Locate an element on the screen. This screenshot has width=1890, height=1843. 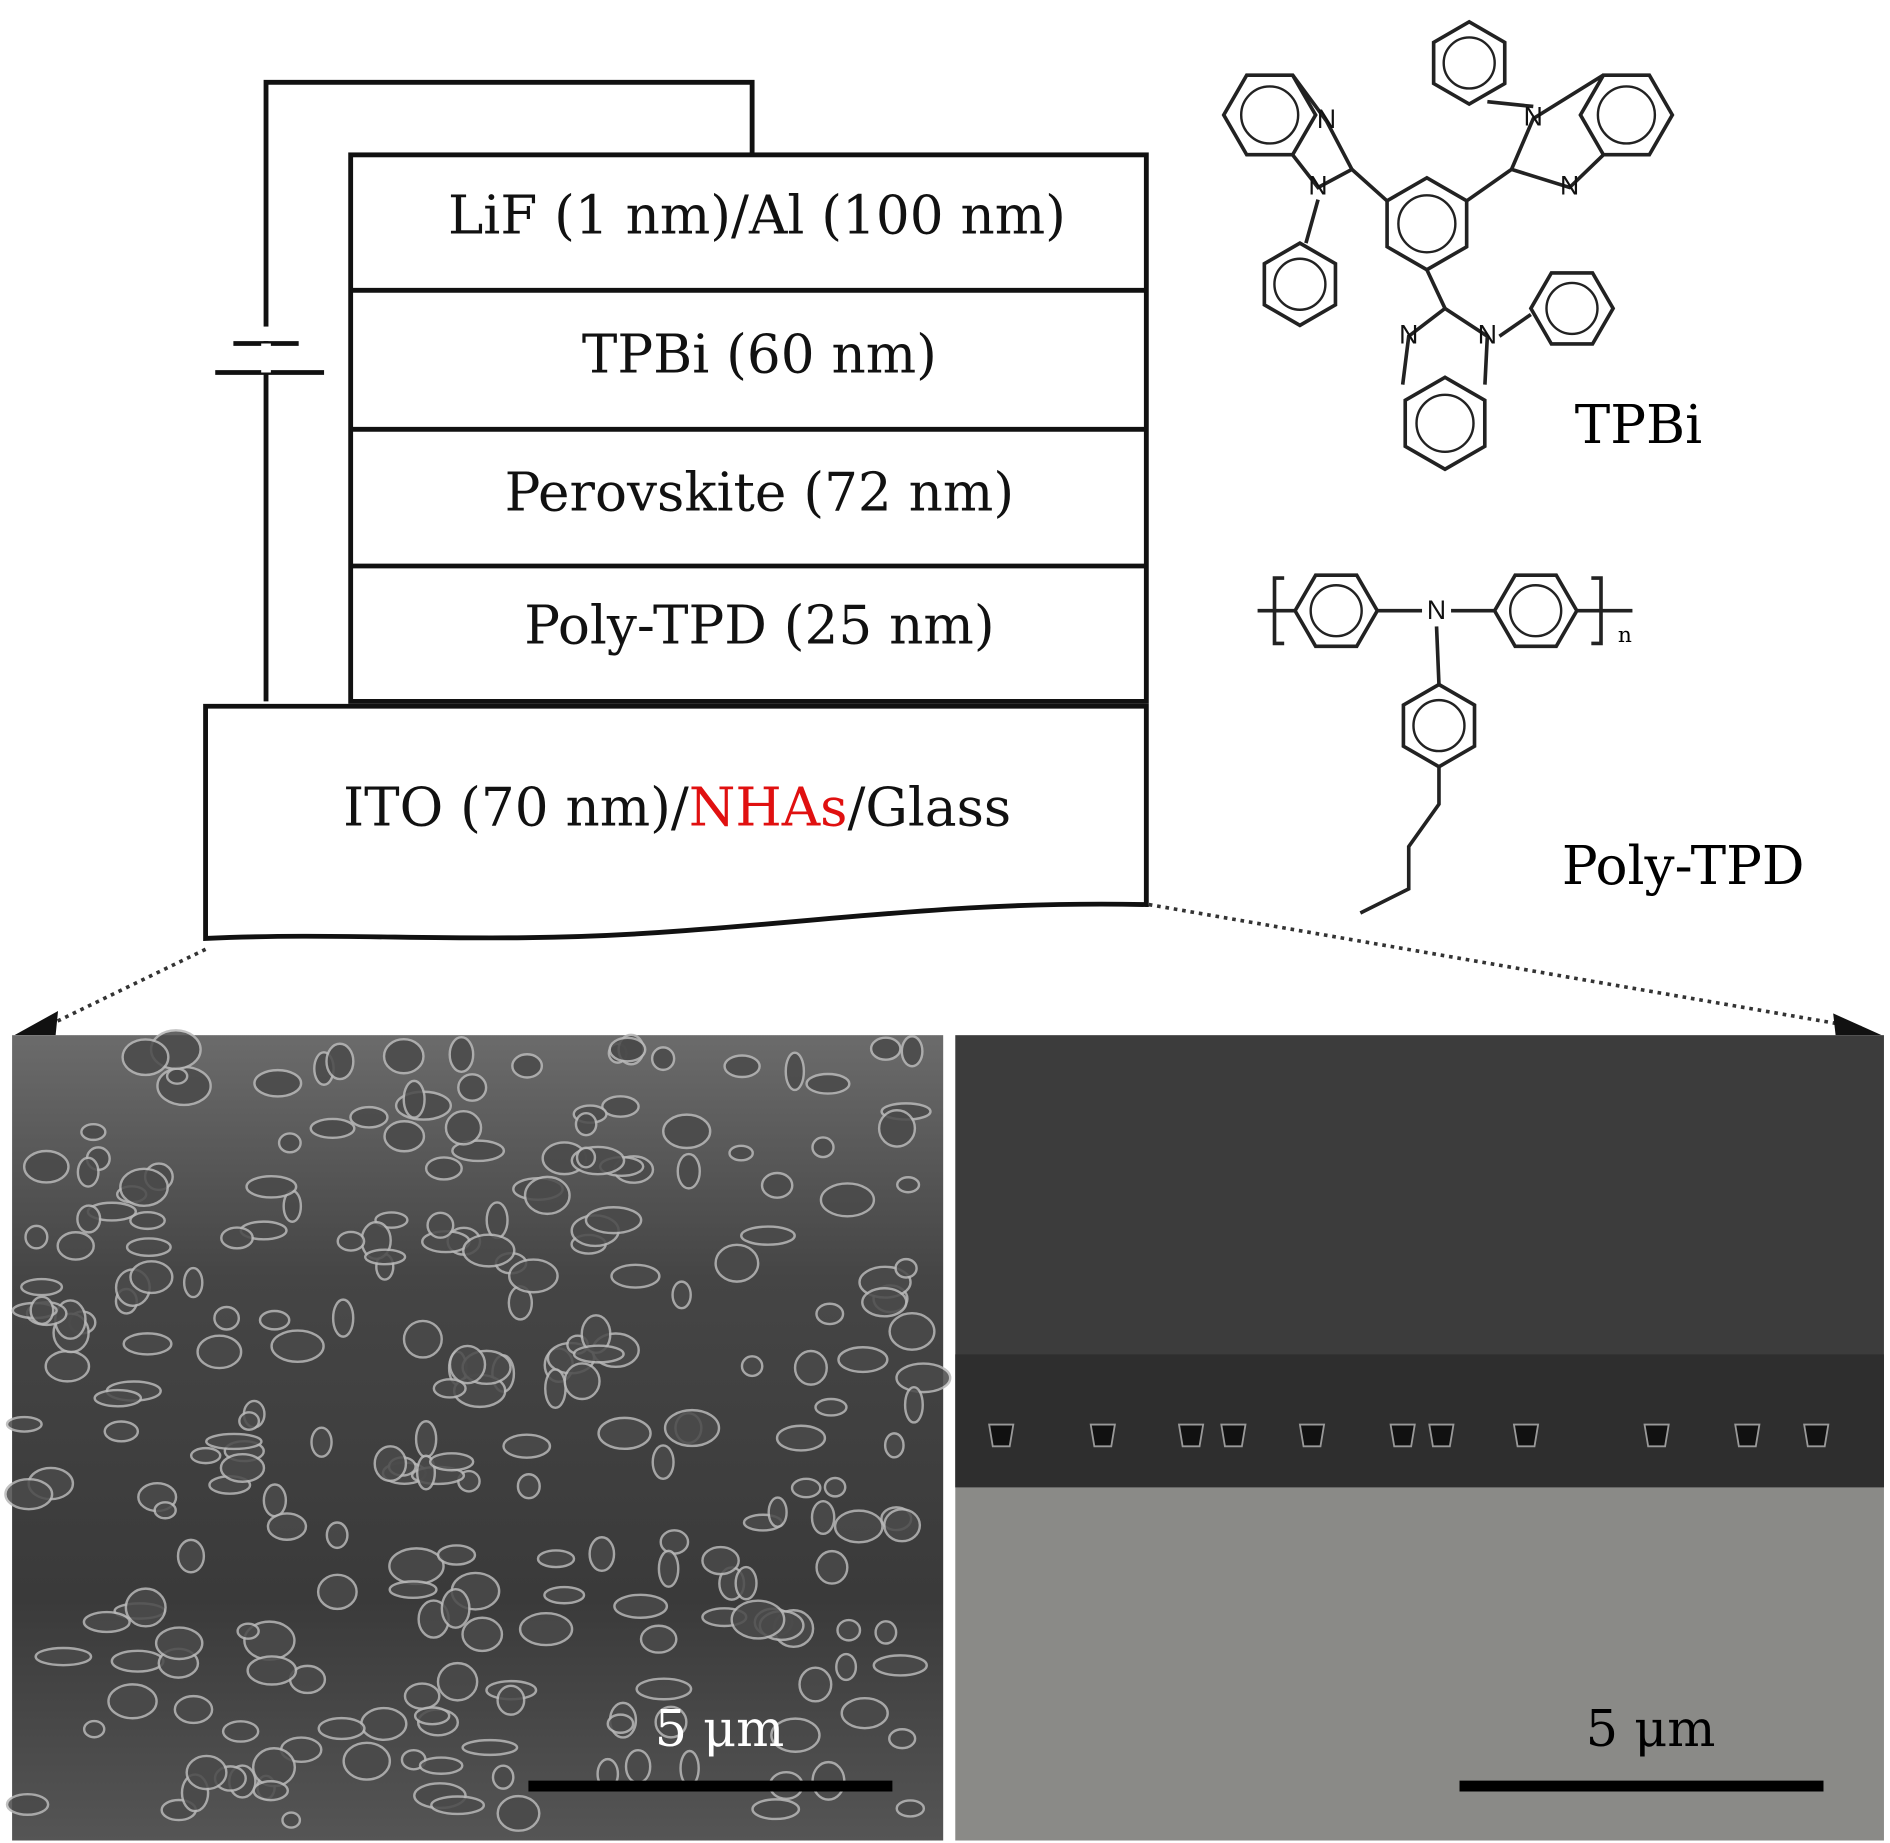
atom-label: N is located at coordinates (1408, 334).